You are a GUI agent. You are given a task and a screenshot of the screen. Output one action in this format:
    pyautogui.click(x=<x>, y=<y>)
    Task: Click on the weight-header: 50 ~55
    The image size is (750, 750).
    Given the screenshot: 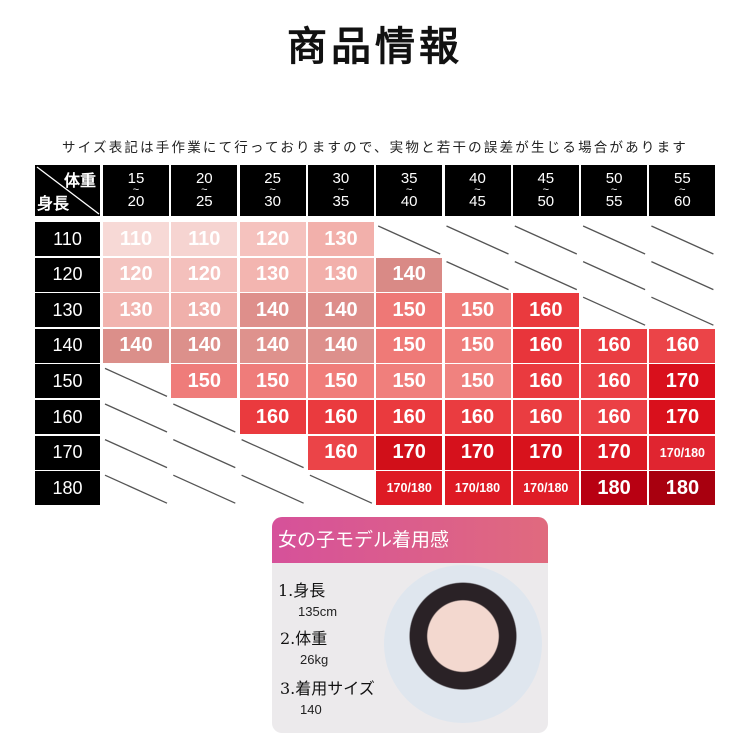 What is the action you would take?
    pyautogui.click(x=614, y=190)
    